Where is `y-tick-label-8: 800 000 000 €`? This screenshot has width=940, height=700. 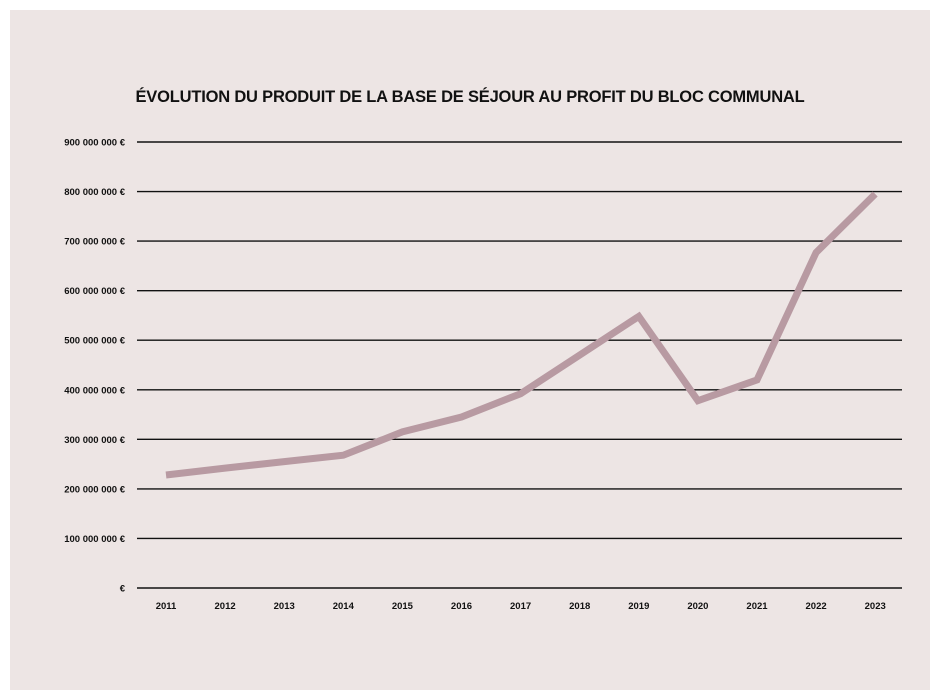 y-tick-label-8: 800 000 000 € is located at coordinates (94, 192).